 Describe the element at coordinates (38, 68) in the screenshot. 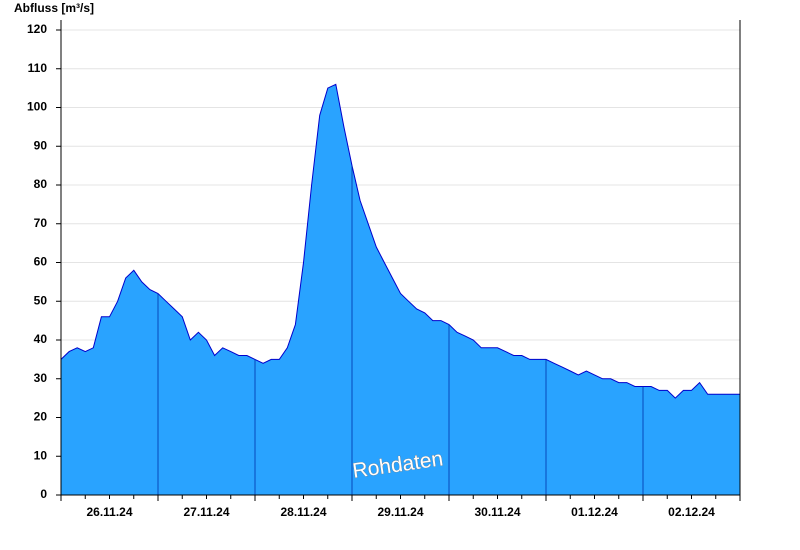

I see `y-tick-label: 110` at that location.